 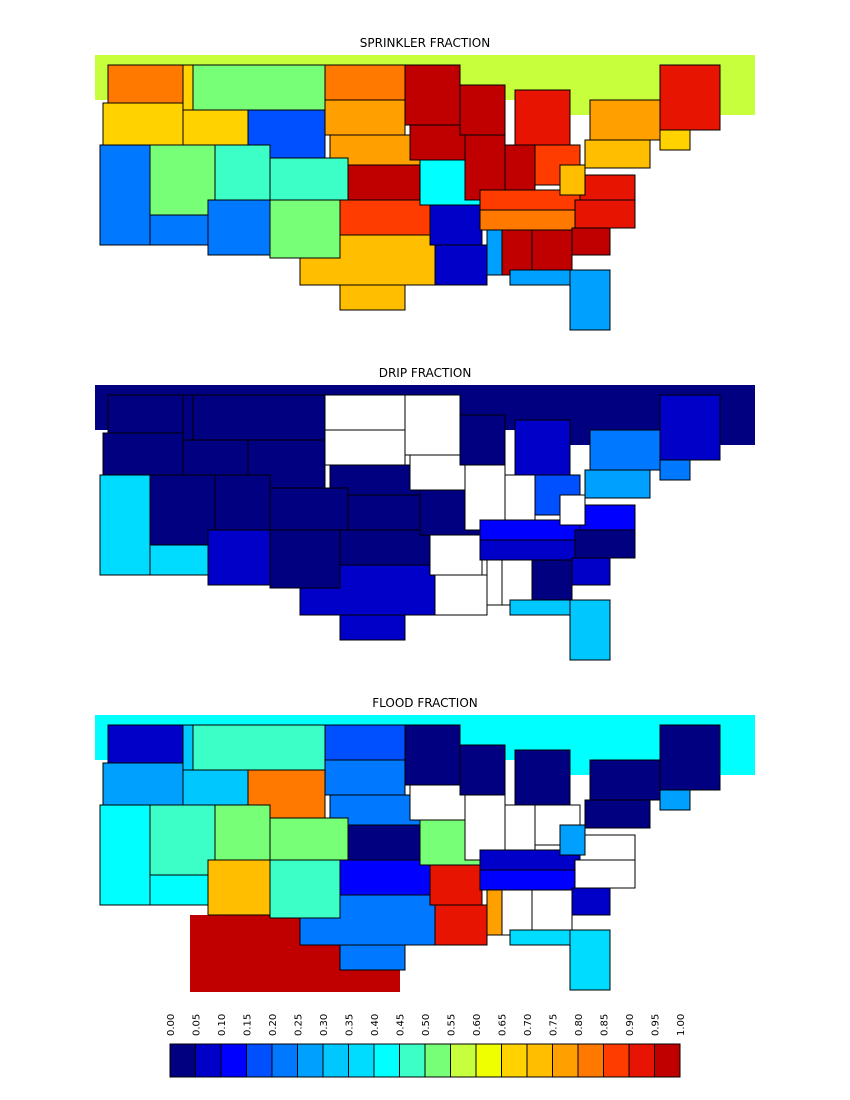 What do you see at coordinates (401, 1025) in the screenshot?
I see `colorbar-tick-label: 0.45` at bounding box center [401, 1025].